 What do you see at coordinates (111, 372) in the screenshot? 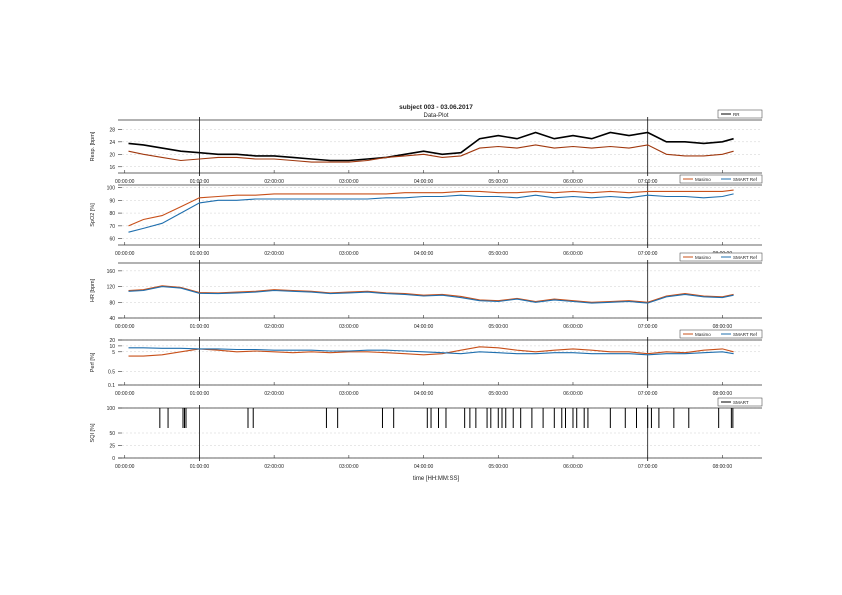
I see `y-tick-label: 0.5` at bounding box center [111, 372].